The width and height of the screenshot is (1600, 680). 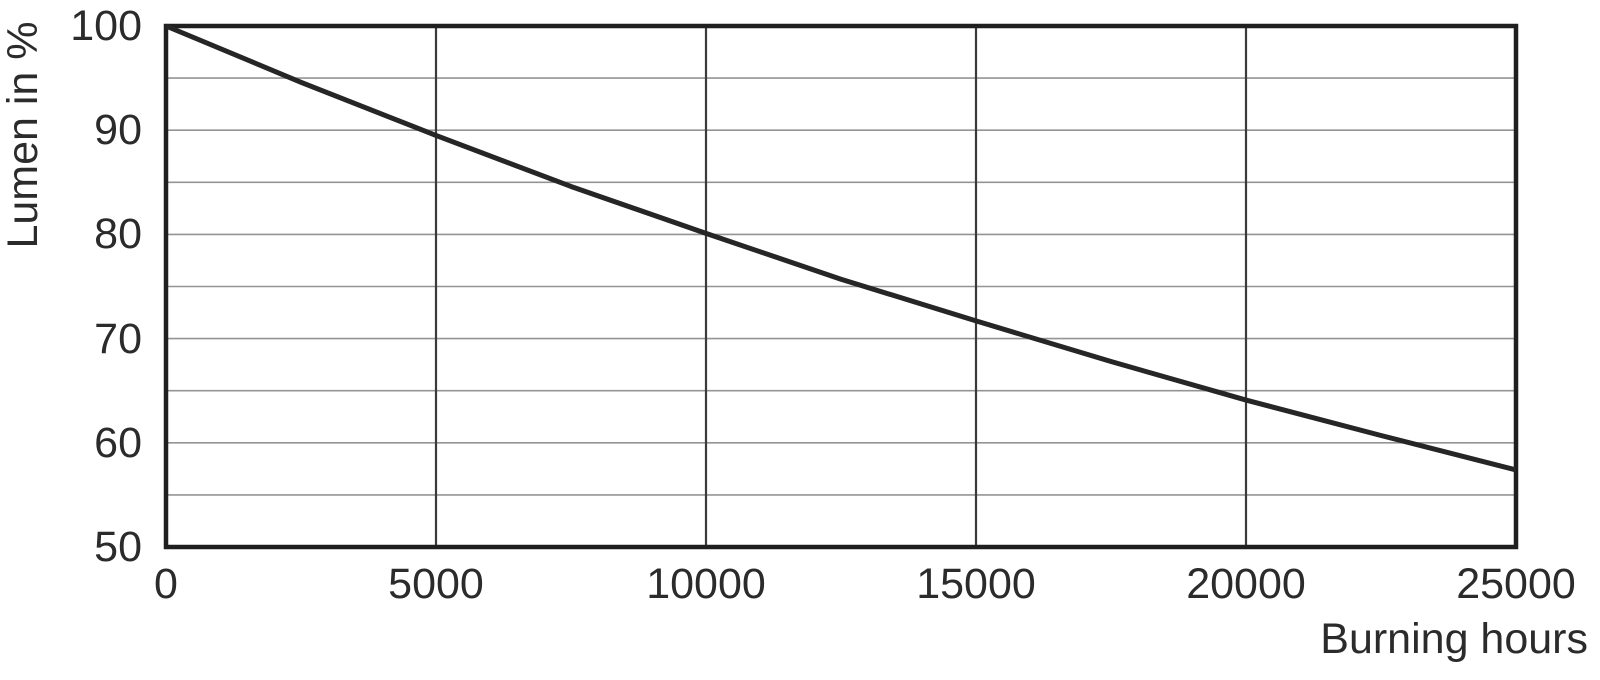 I want to click on x-tick-label: 10000, so click(x=706, y=584).